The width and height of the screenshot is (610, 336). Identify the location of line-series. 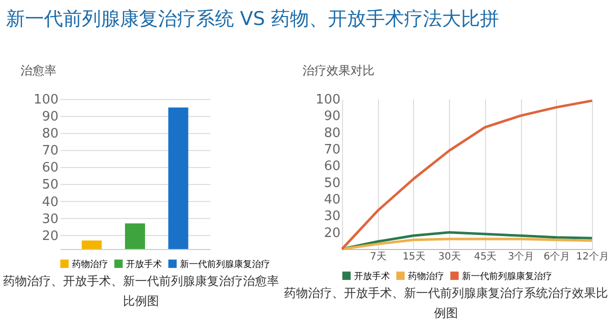
(467, 244).